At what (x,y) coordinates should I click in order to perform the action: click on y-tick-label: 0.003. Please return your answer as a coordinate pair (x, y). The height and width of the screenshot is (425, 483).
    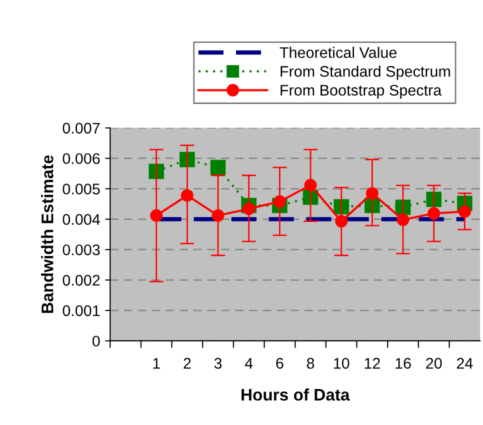
    Looking at the image, I should click on (81, 250).